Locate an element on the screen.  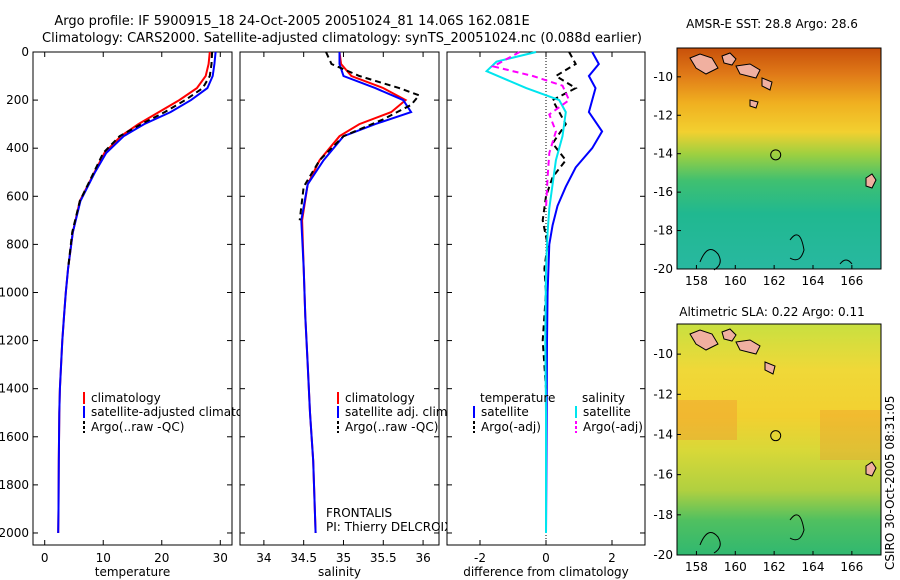
annotation-pi-name: PI: Thierry DELCROIX is located at coordinates (389, 527).